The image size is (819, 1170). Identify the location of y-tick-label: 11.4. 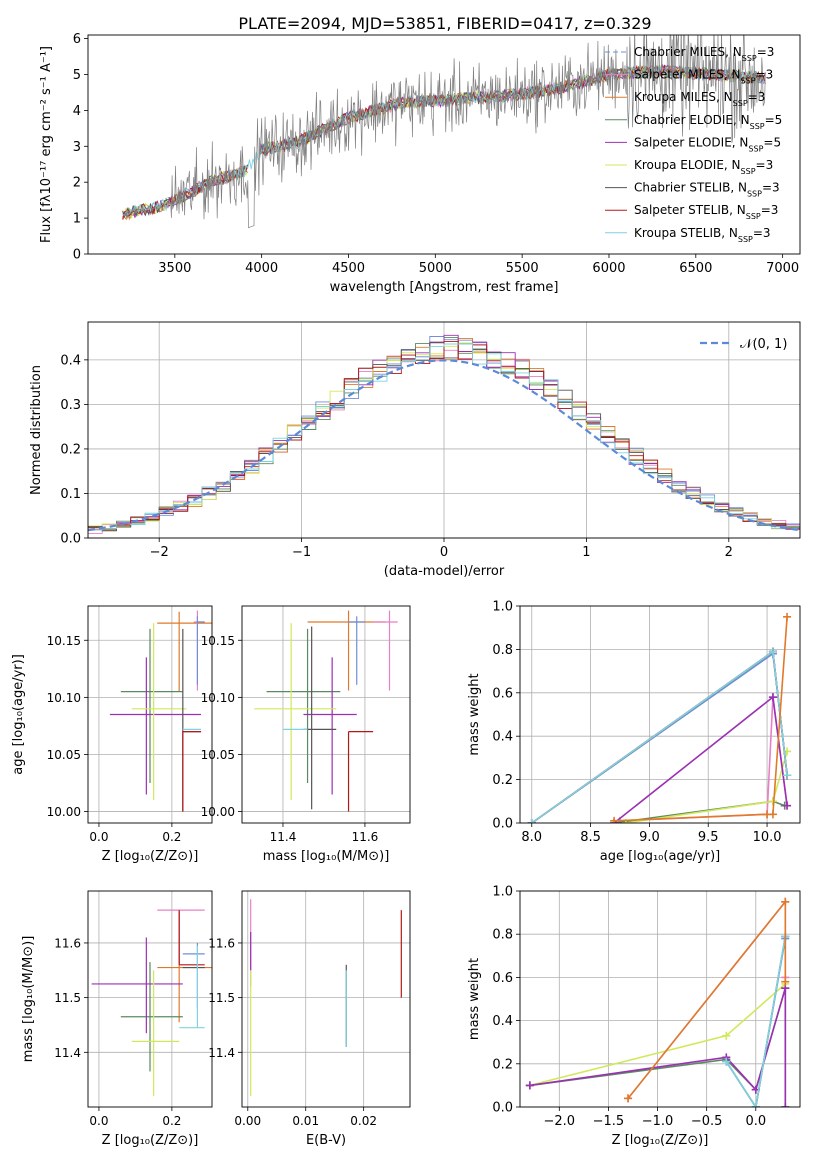
(221, 1053).